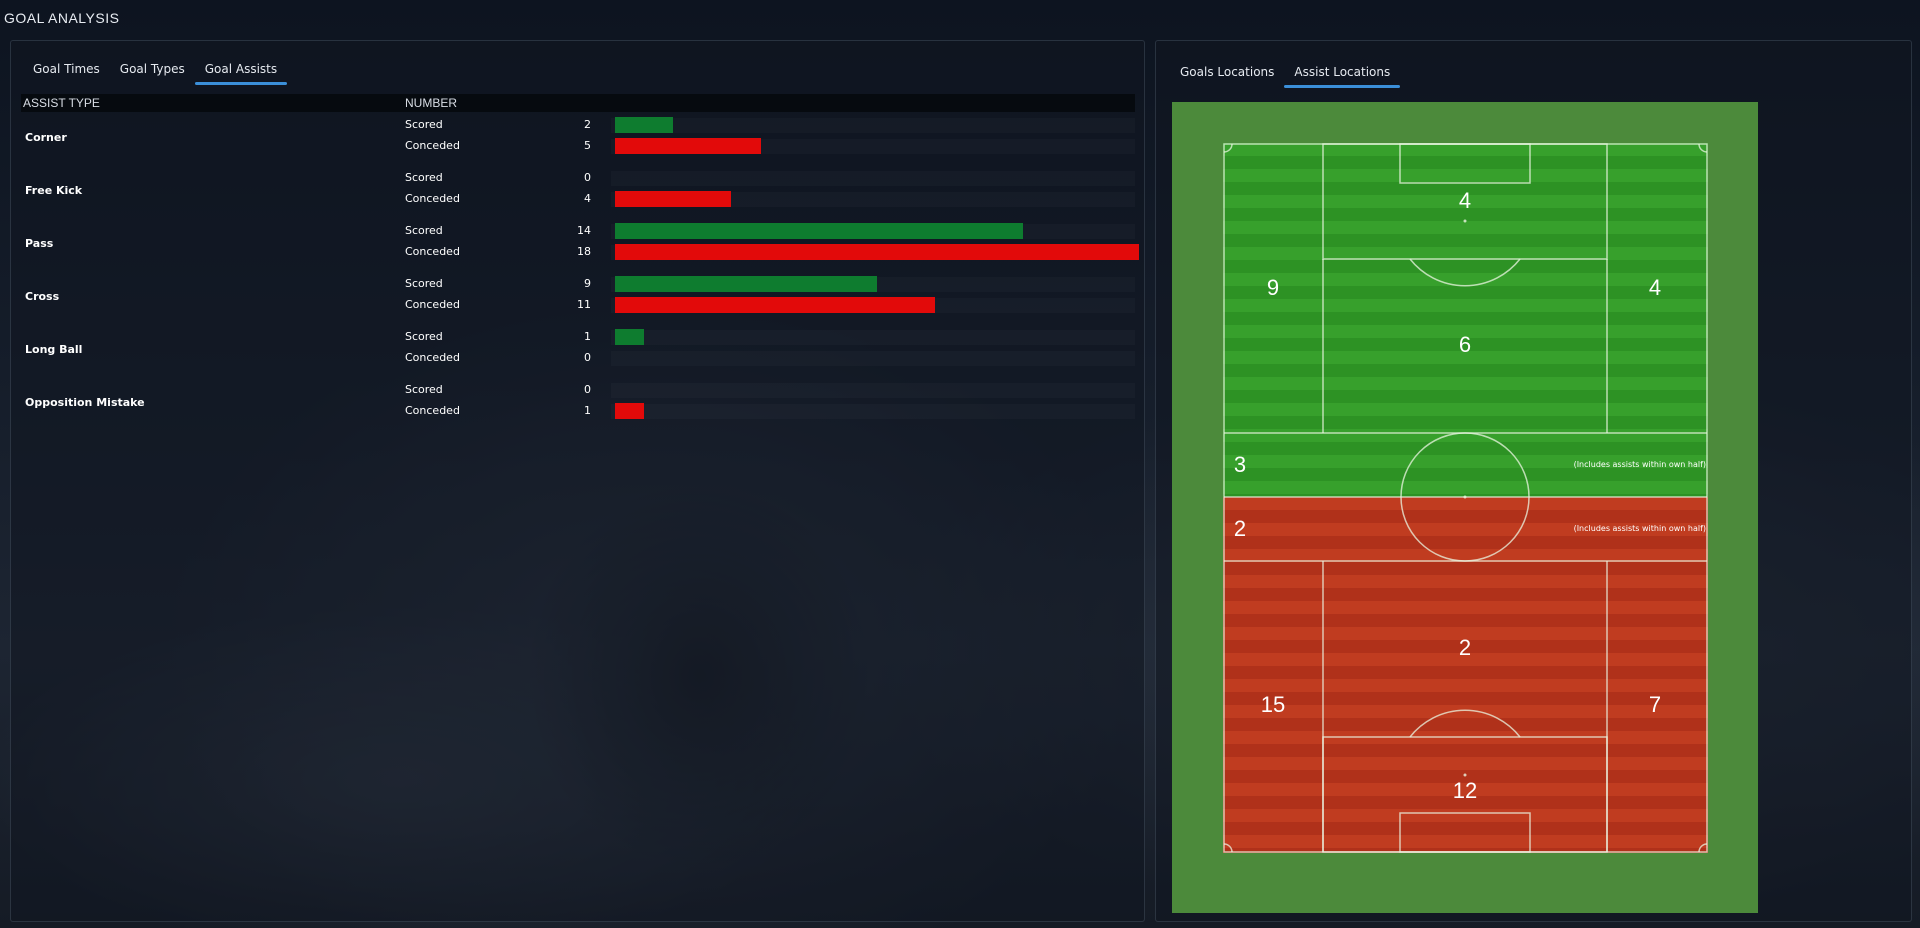 This screenshot has height=928, width=1920. What do you see at coordinates (587, 283) in the screenshot?
I see `scored-value: 9` at bounding box center [587, 283].